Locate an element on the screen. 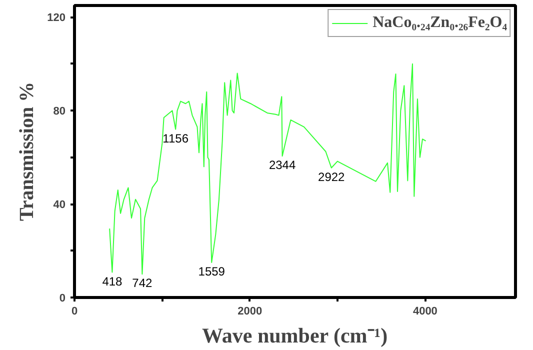 The image size is (533, 350). x-tick-label: 4000 is located at coordinates (425, 312).